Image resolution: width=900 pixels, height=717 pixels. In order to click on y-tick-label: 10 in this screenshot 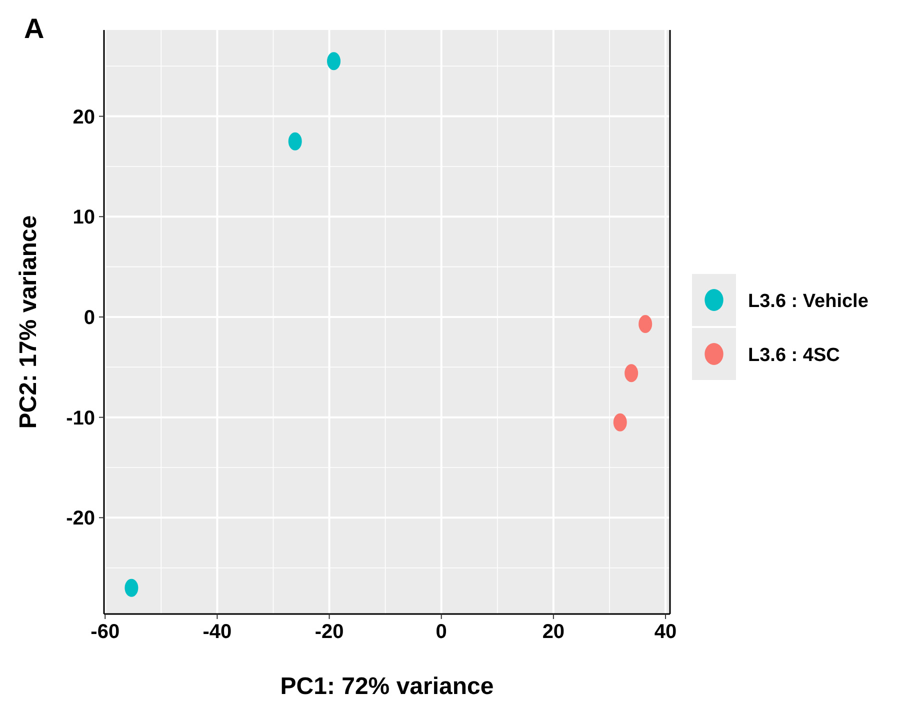, I will do `click(83, 217)`.